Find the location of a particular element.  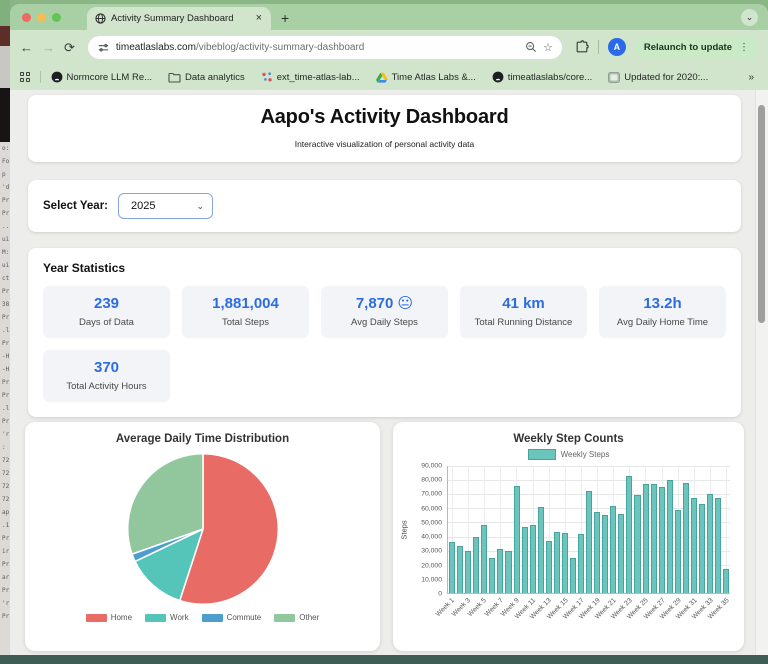

stat-value: 370 is located at coordinates (106, 368).